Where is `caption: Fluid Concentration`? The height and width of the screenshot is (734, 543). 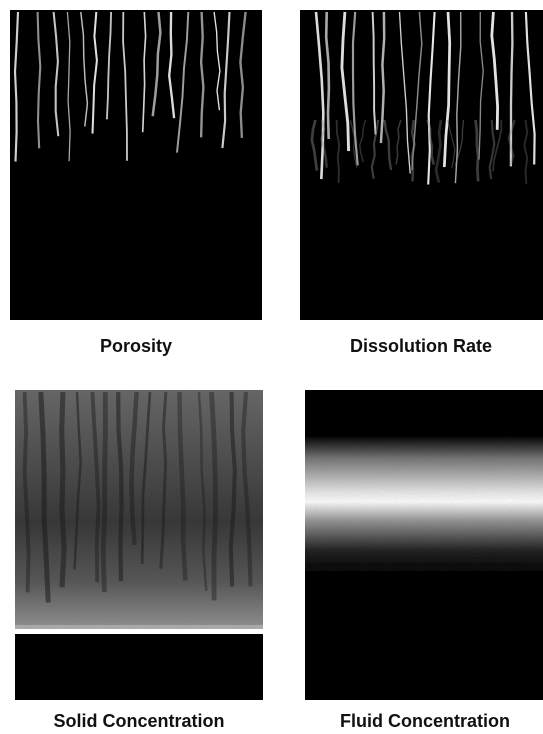 caption: Fluid Concentration is located at coordinates (425, 721).